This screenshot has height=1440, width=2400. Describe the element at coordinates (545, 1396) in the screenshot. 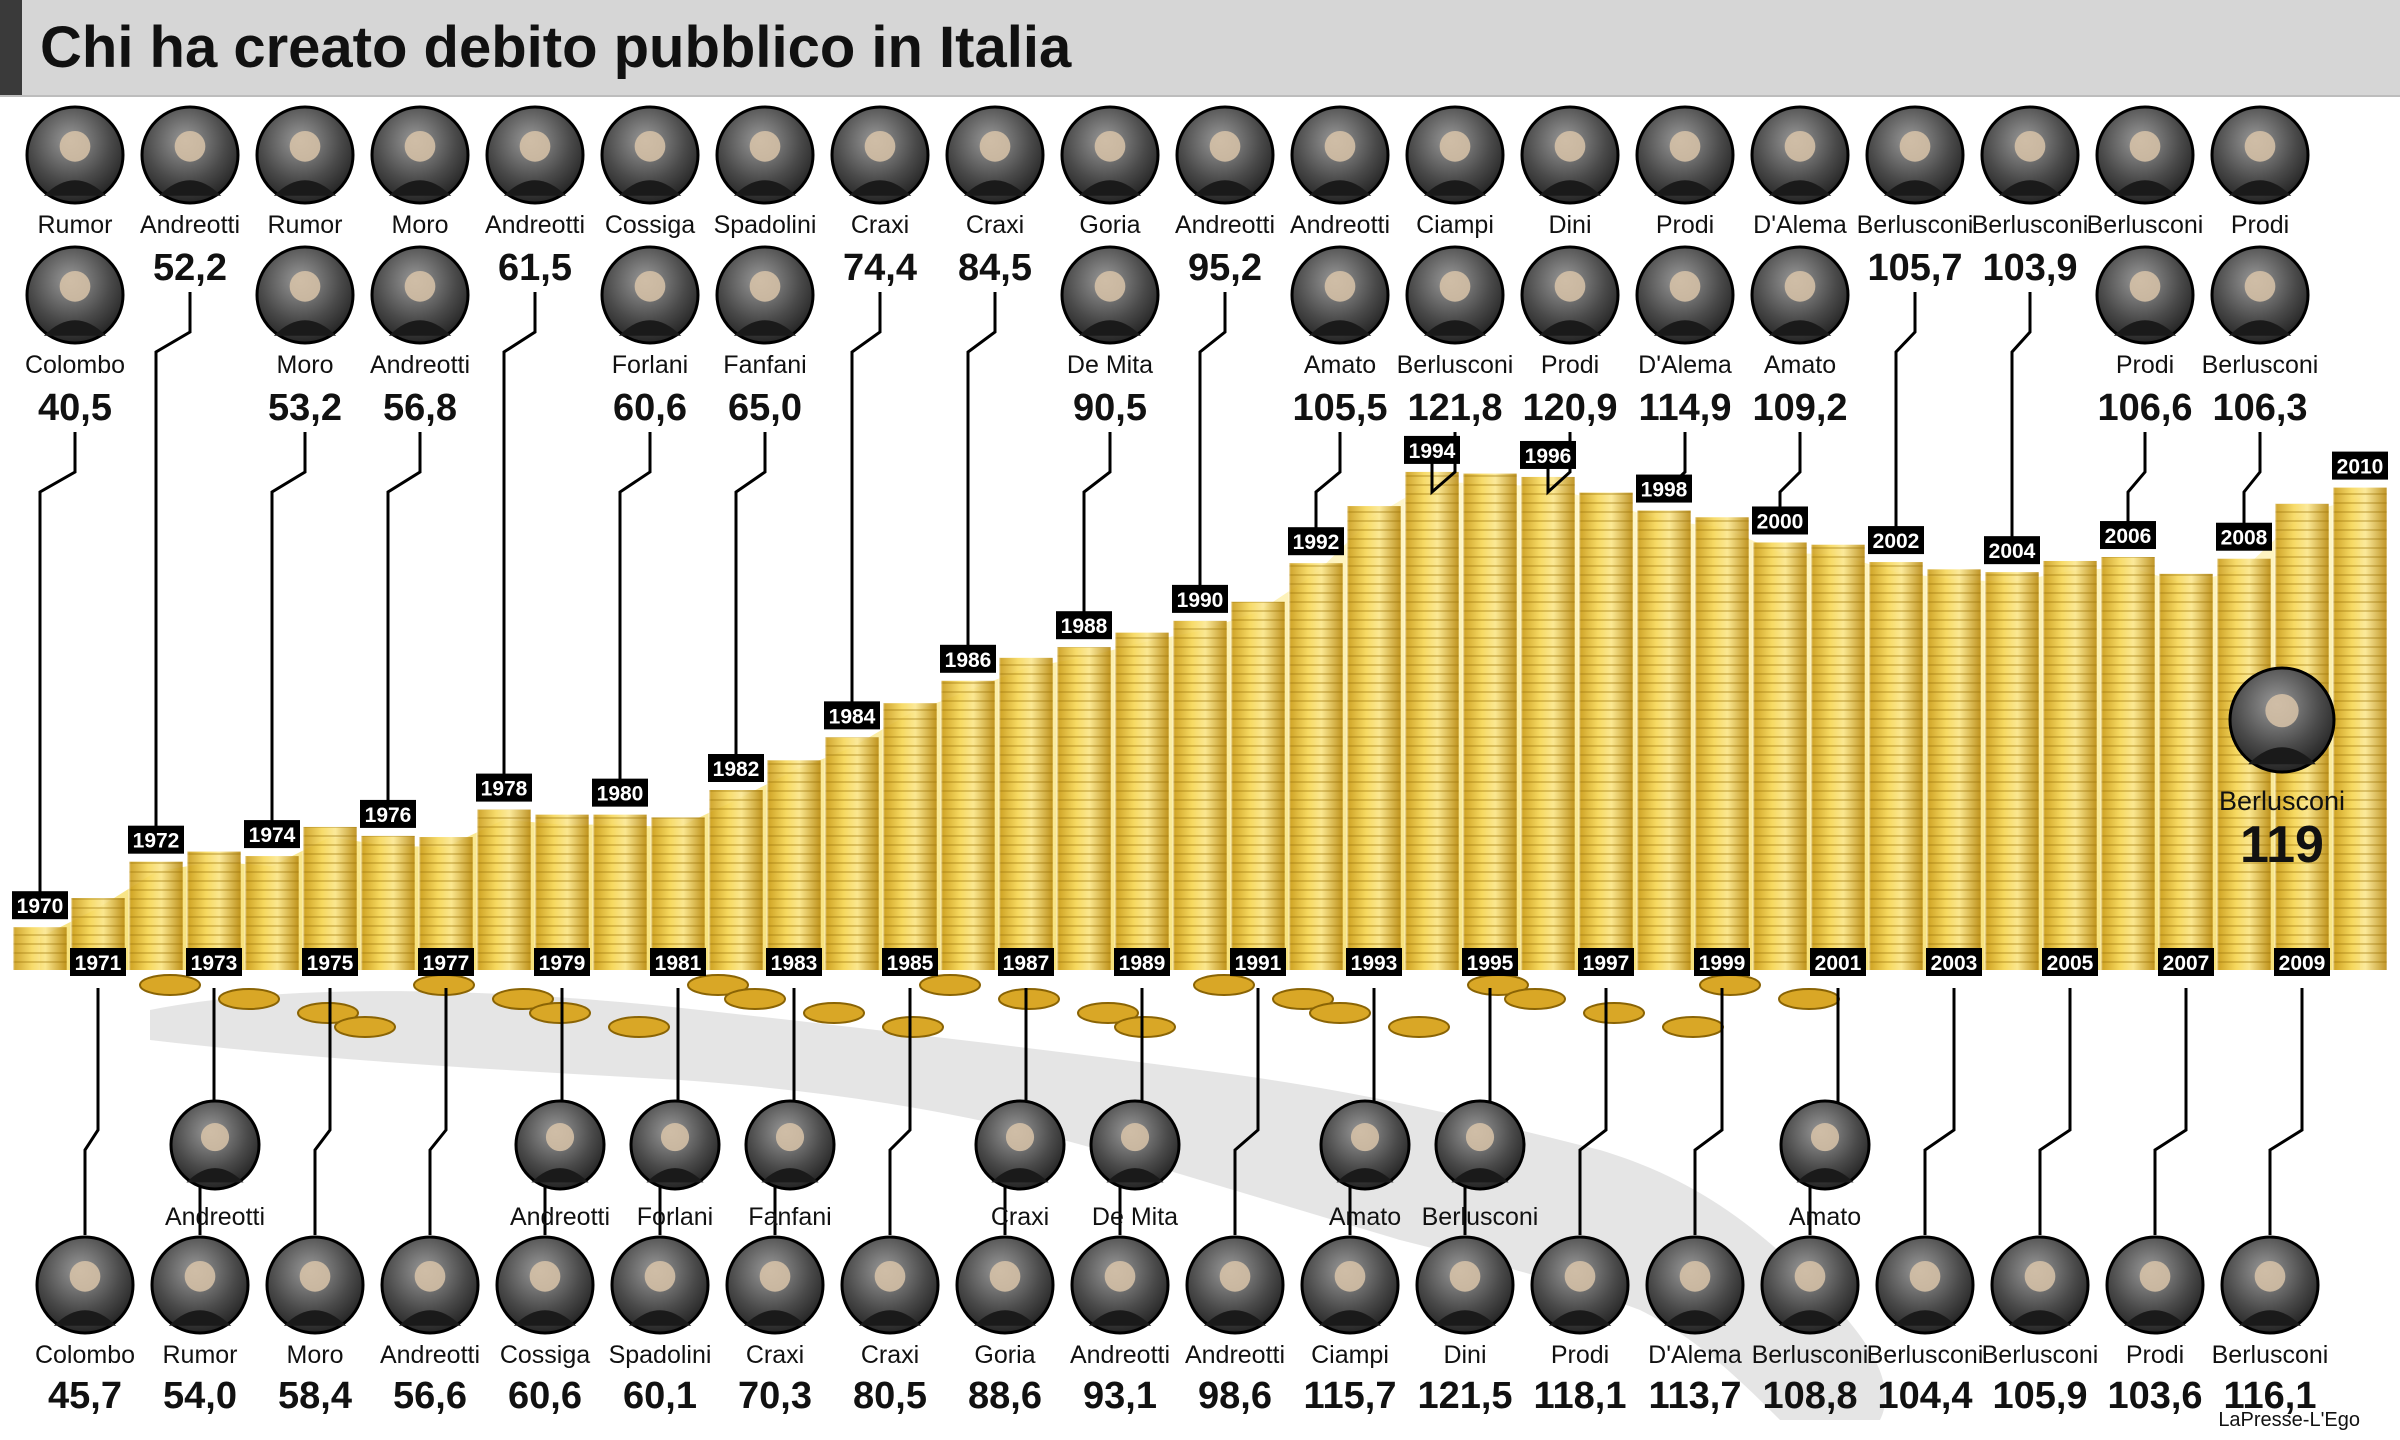

I see `data-label: 60,6` at that location.